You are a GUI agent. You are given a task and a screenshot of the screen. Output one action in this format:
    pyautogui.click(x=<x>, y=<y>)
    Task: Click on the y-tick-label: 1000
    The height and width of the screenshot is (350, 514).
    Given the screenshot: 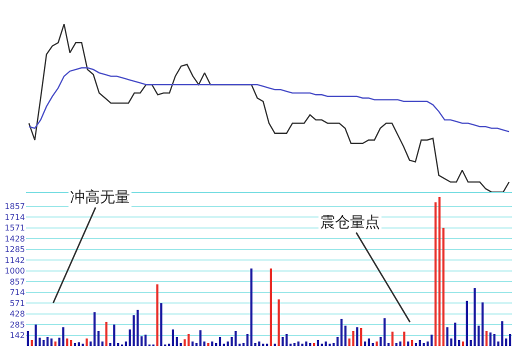 What is the action you would take?
    pyautogui.click(x=14, y=271)
    